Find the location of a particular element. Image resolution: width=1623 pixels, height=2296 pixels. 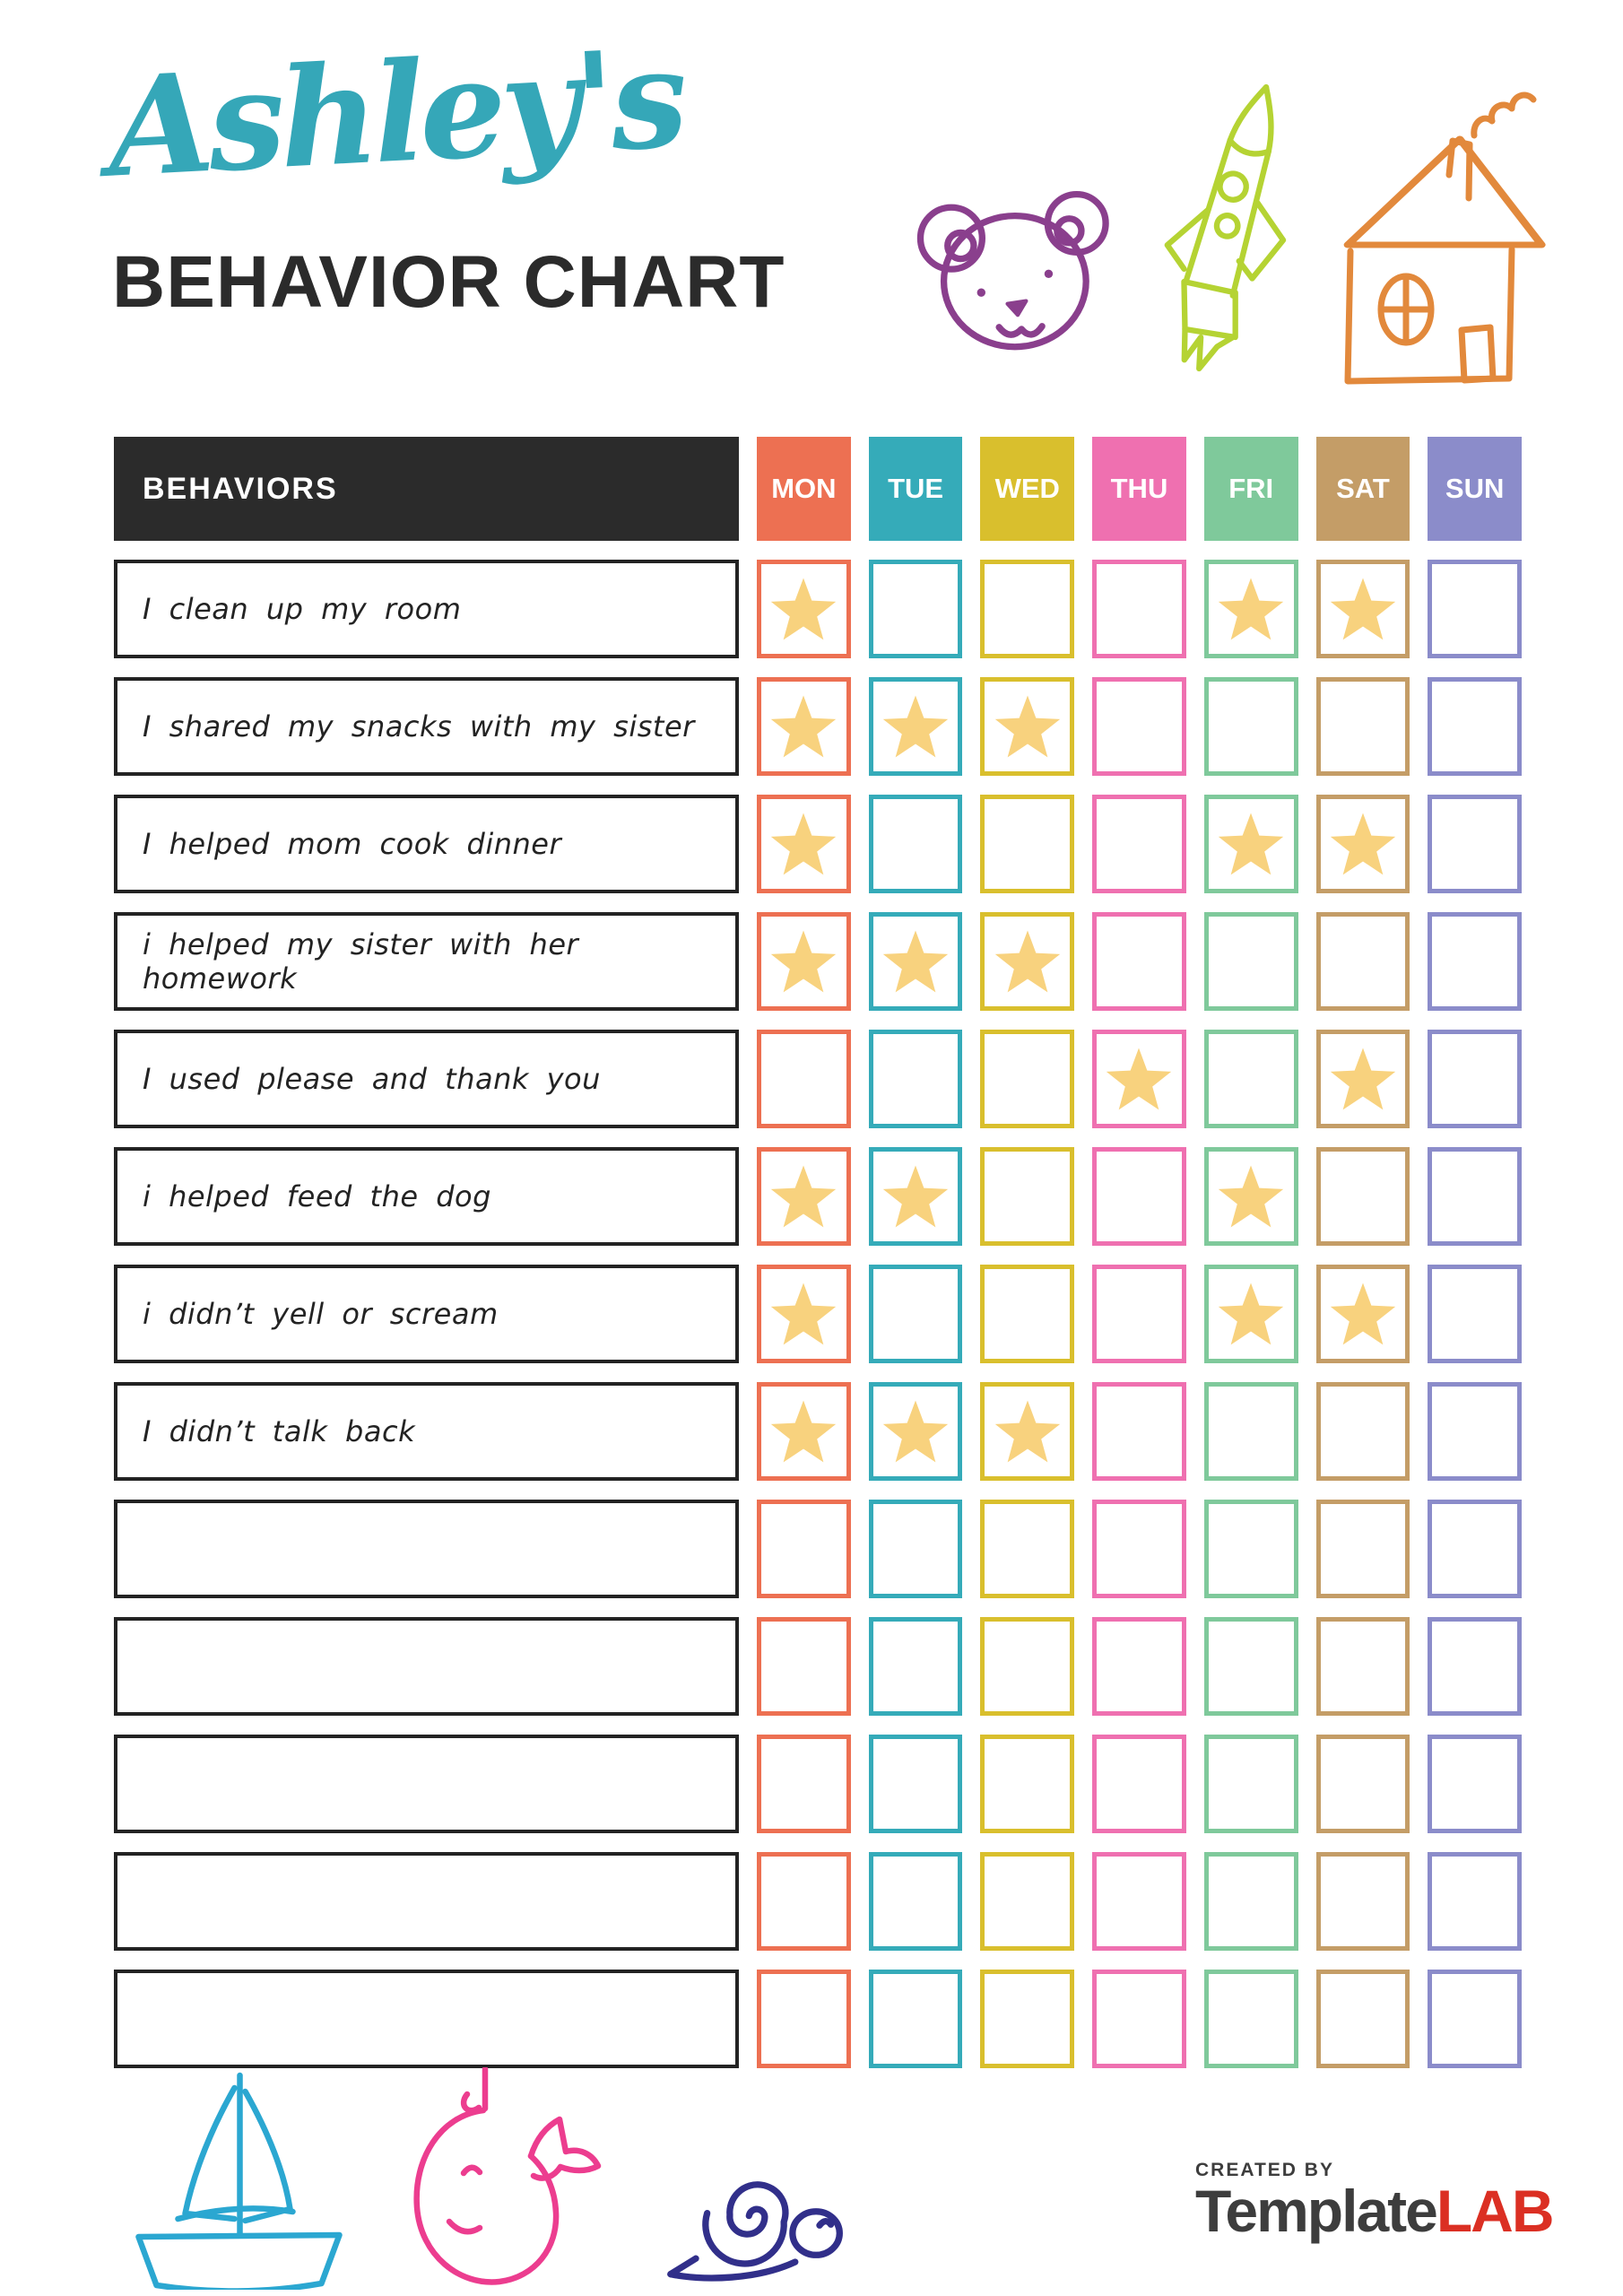

cell-row1-wed is located at coordinates (1027, 609).